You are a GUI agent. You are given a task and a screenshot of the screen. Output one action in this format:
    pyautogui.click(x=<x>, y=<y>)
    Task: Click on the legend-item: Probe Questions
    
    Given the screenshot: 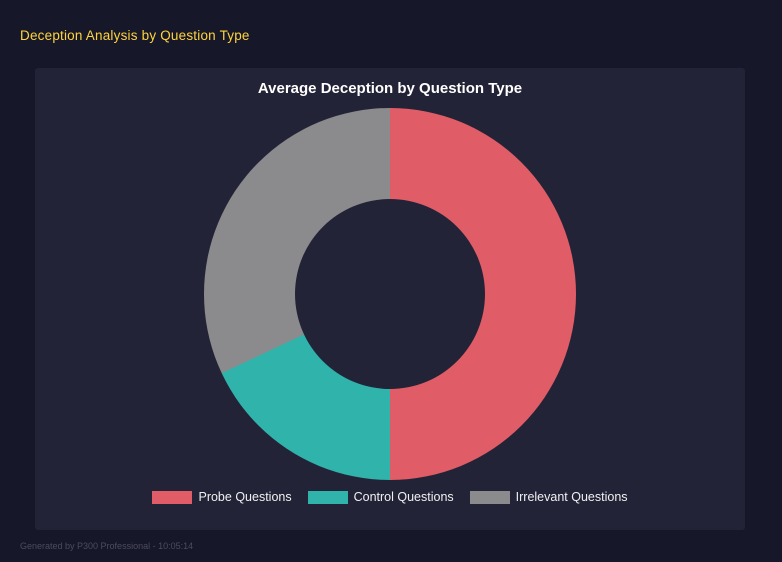 What is the action you would take?
    pyautogui.click(x=222, y=497)
    